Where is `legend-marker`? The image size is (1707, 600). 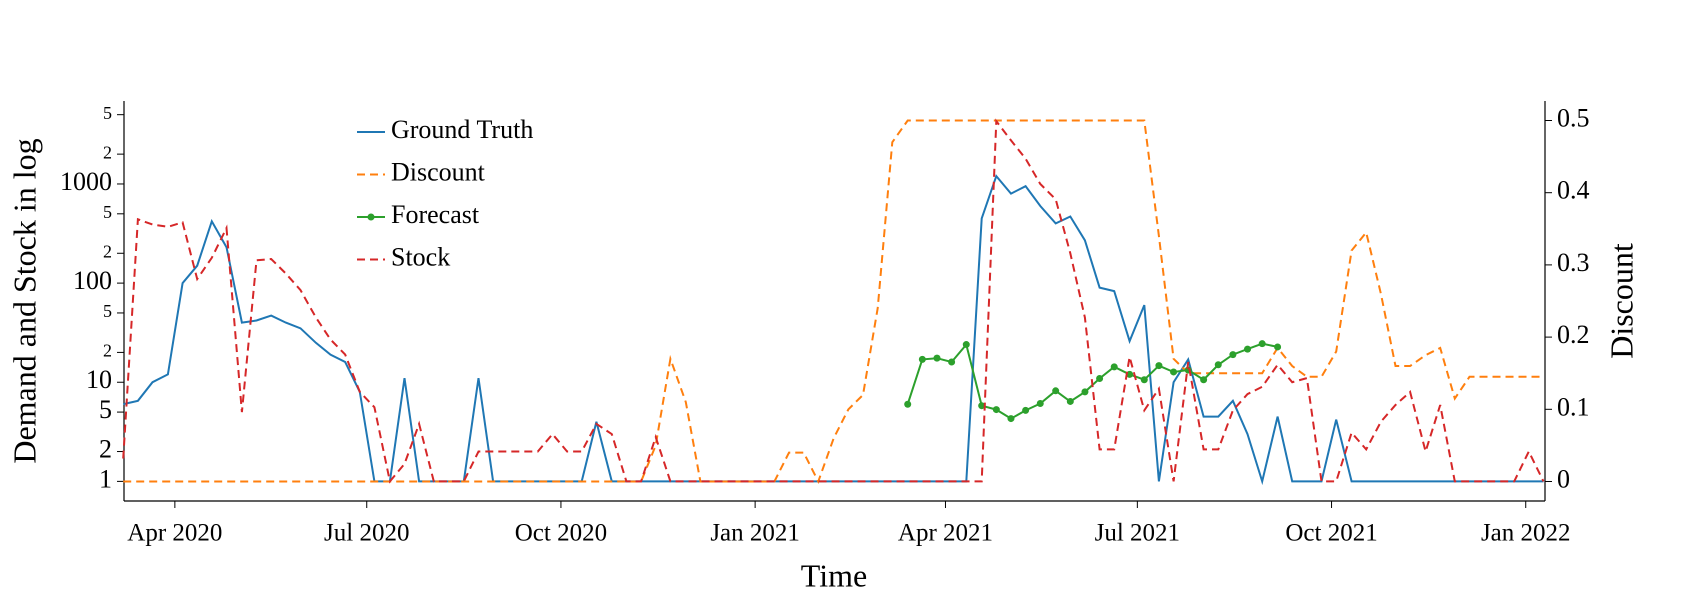
legend-marker is located at coordinates (371, 217).